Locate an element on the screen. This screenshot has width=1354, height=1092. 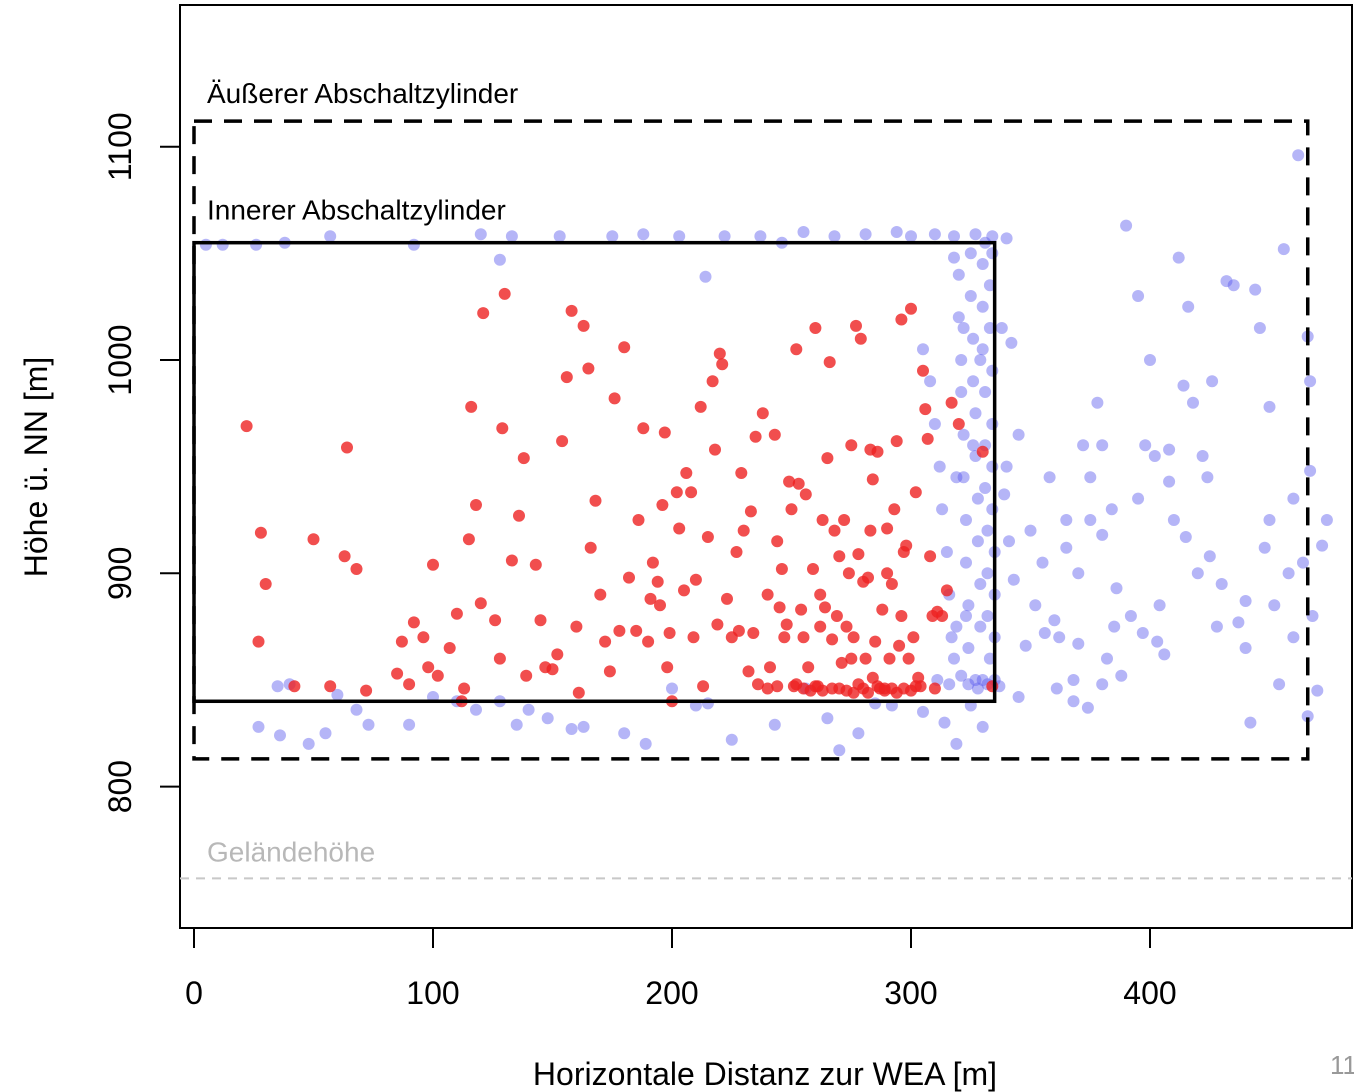
y-tick-label-3: 1100 is located at coordinates (120, 146).